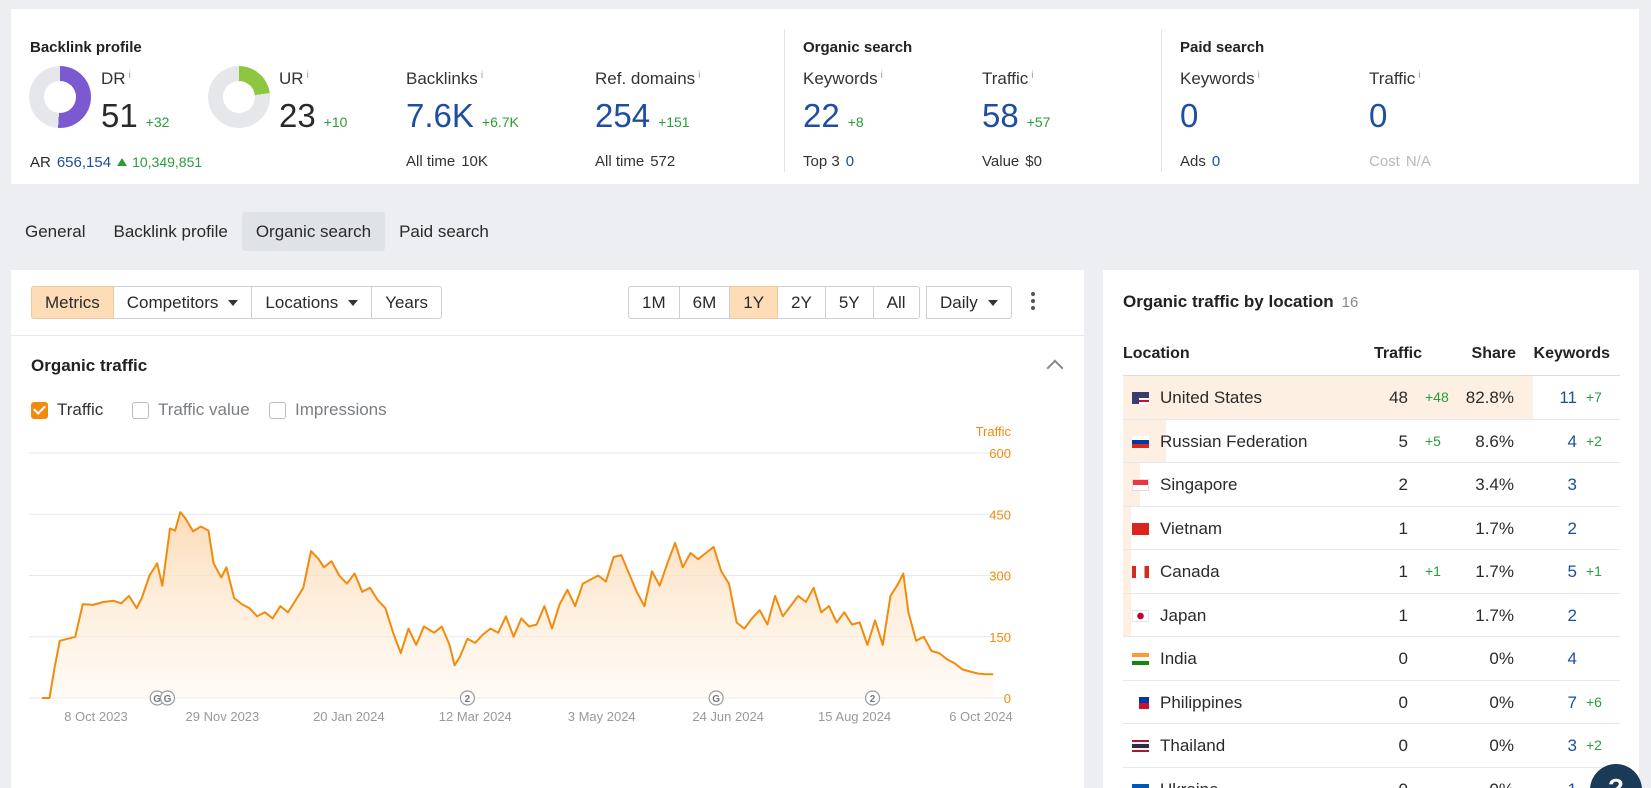 Image resolution: width=1651 pixels, height=788 pixels. What do you see at coordinates (328, 410) in the screenshot?
I see `impressions-checkbox: Impressions` at bounding box center [328, 410].